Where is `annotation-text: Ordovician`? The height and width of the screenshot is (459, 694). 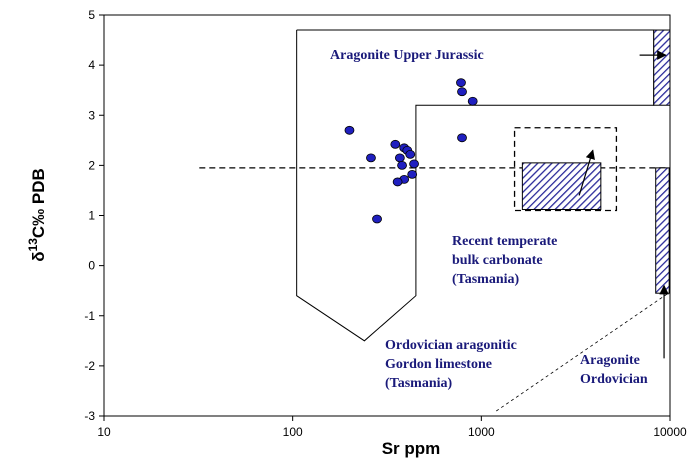
annotation-text: Ordovician is located at coordinates (614, 379).